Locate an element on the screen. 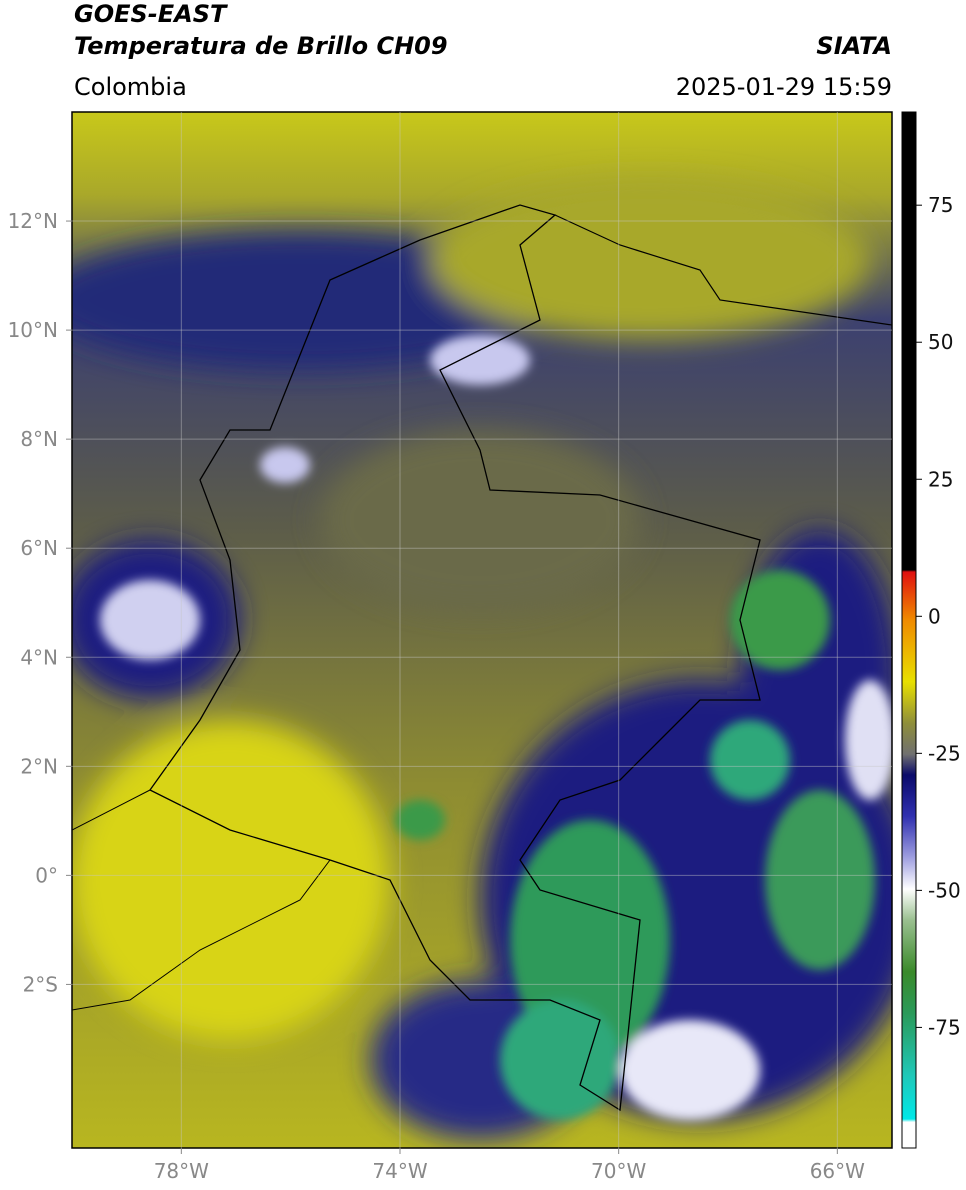 This screenshot has height=1190, width=966. colorbar is located at coordinates (909, 630).